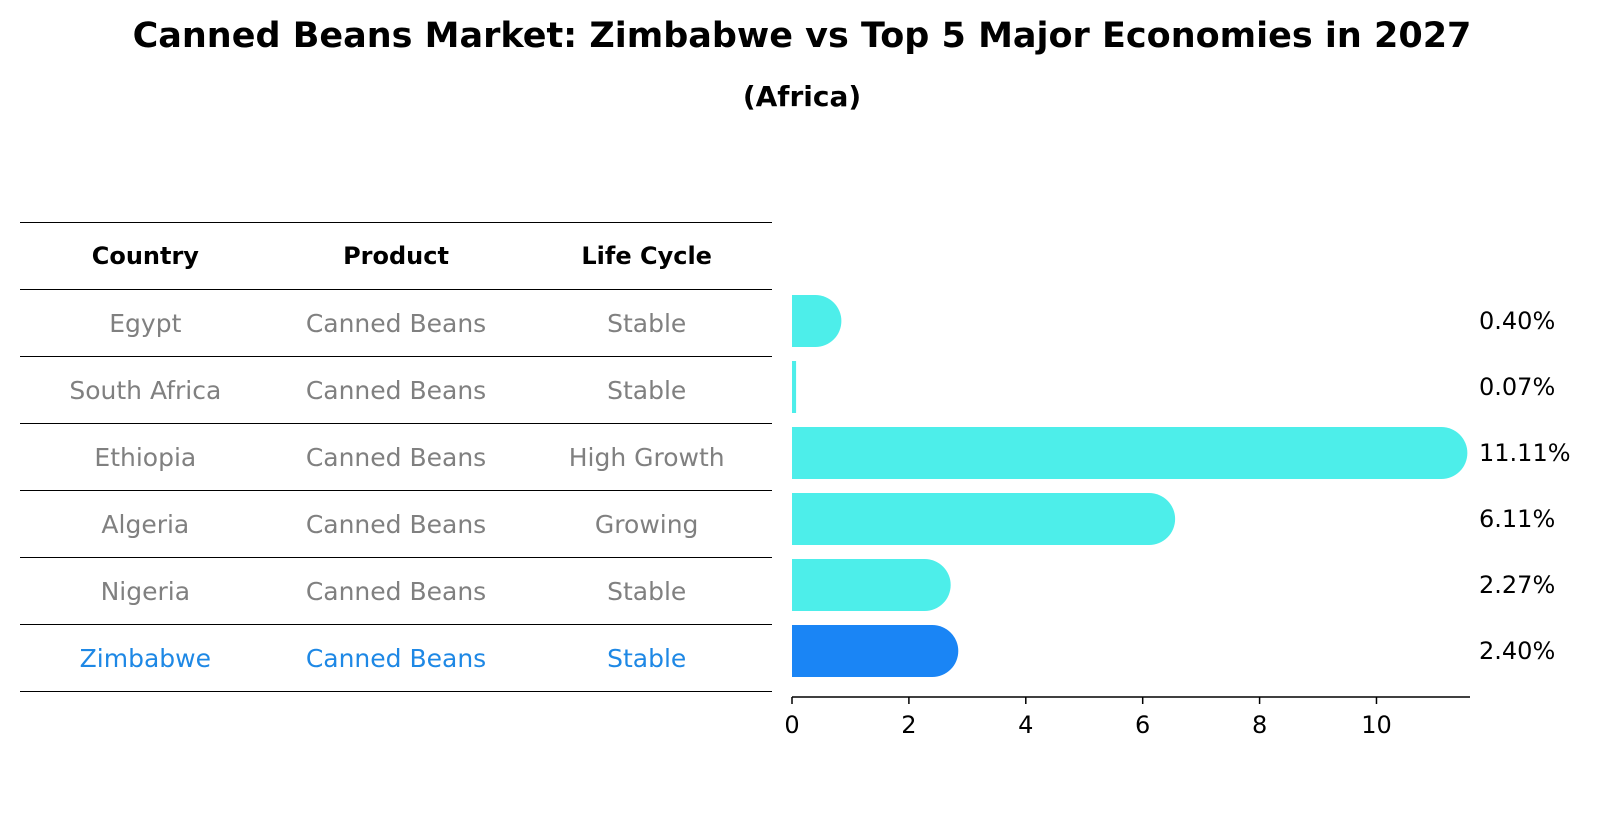 The width and height of the screenshot is (1604, 823). What do you see at coordinates (1517, 585) in the screenshot?
I see `value-label: 2.27%` at bounding box center [1517, 585].